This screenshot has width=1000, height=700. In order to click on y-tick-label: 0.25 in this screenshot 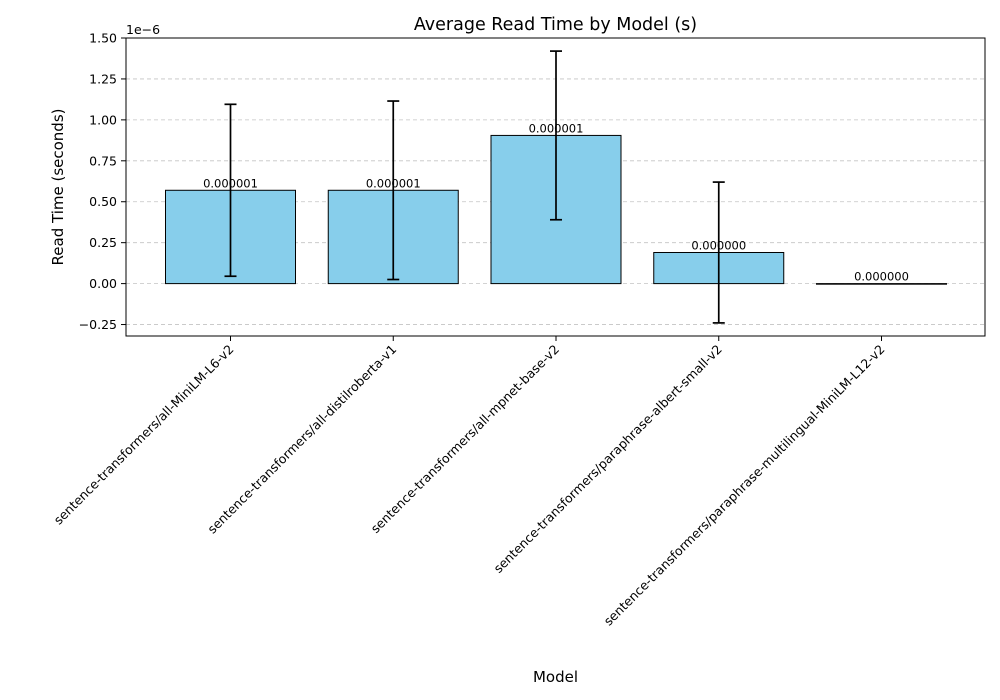, I will do `click(103, 242)`.